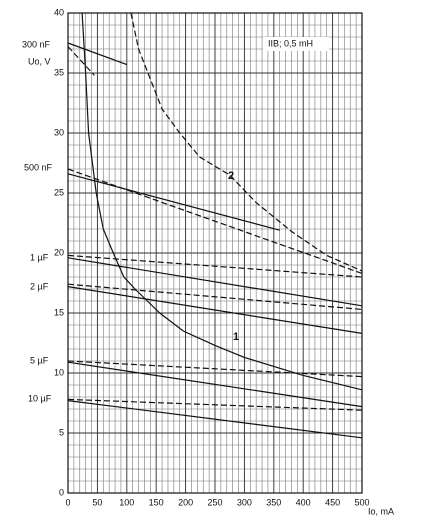 The width and height of the screenshot is (439, 519). What do you see at coordinates (39, 61) in the screenshot?
I see `y-axis-label: Uo, V` at bounding box center [39, 61].